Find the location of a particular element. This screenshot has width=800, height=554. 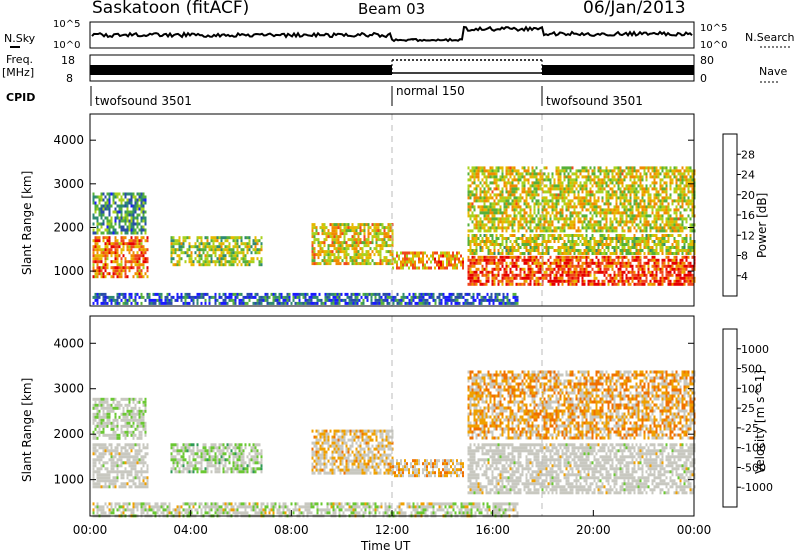

nsky-panel: N.Sky 10^5 10^0 10^5 10^0 N.Search is located at coordinates (399, 35).